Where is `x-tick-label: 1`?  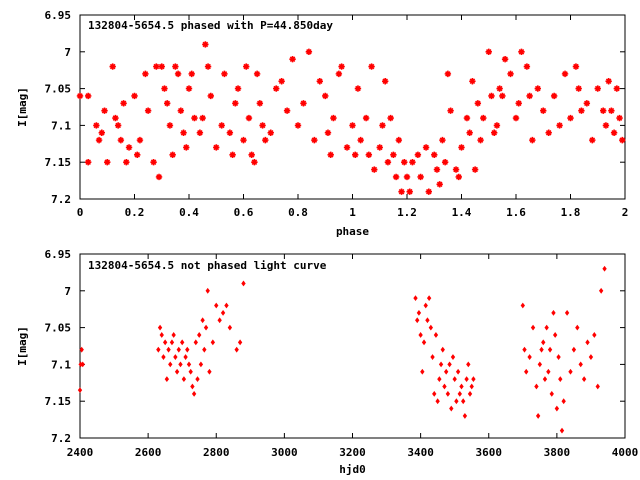 x-tick-label: 1 is located at coordinates (352, 212).